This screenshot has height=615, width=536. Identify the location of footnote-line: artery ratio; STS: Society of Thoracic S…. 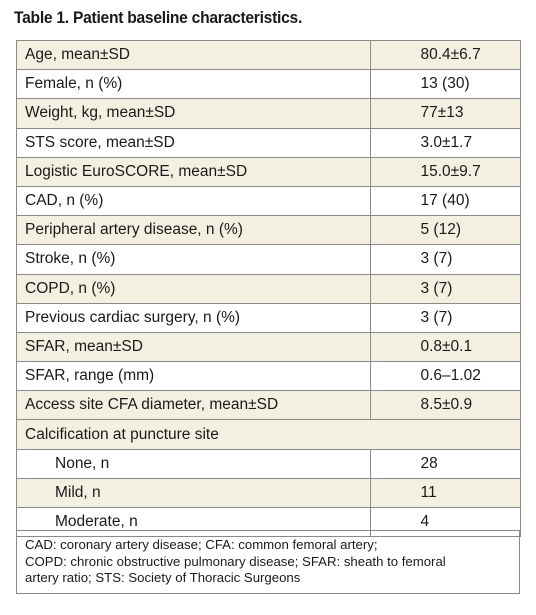
(163, 577).